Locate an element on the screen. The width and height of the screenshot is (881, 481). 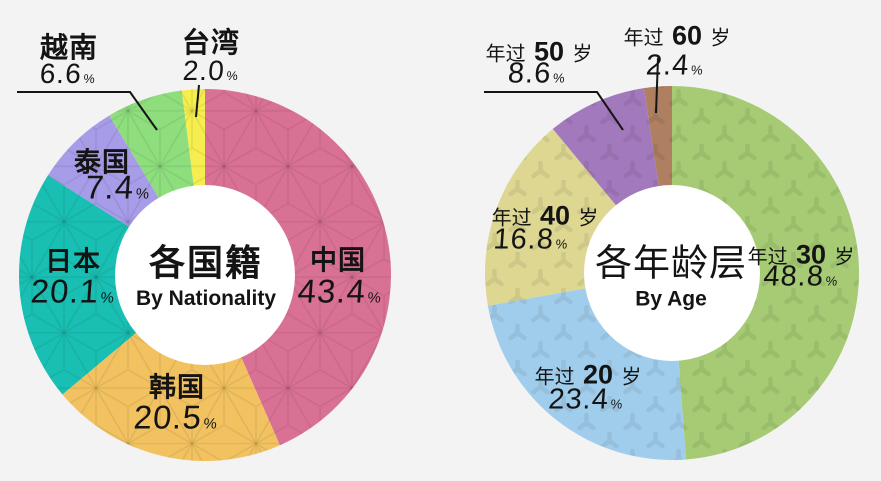
nationality-chart-title: 各国籍 By Nationality is located at coordinates (206, 276).